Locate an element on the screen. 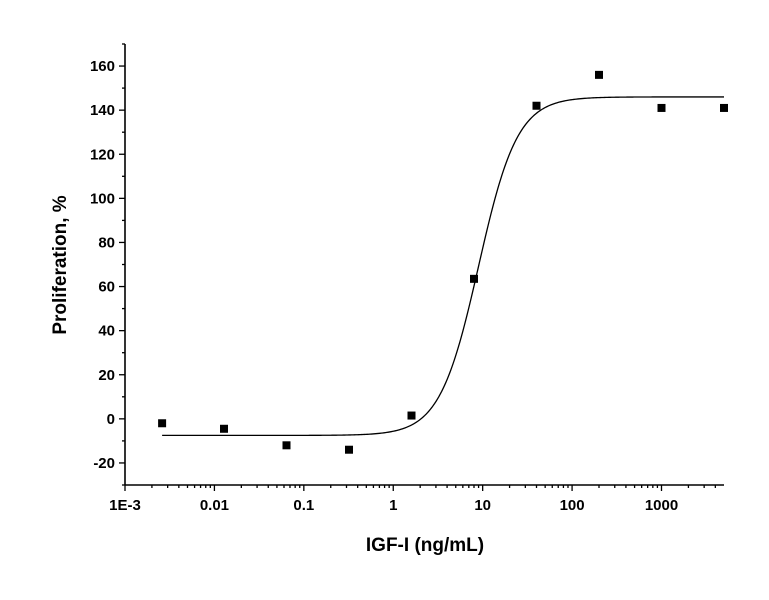  y-tick-label: 140 is located at coordinates (102, 110).